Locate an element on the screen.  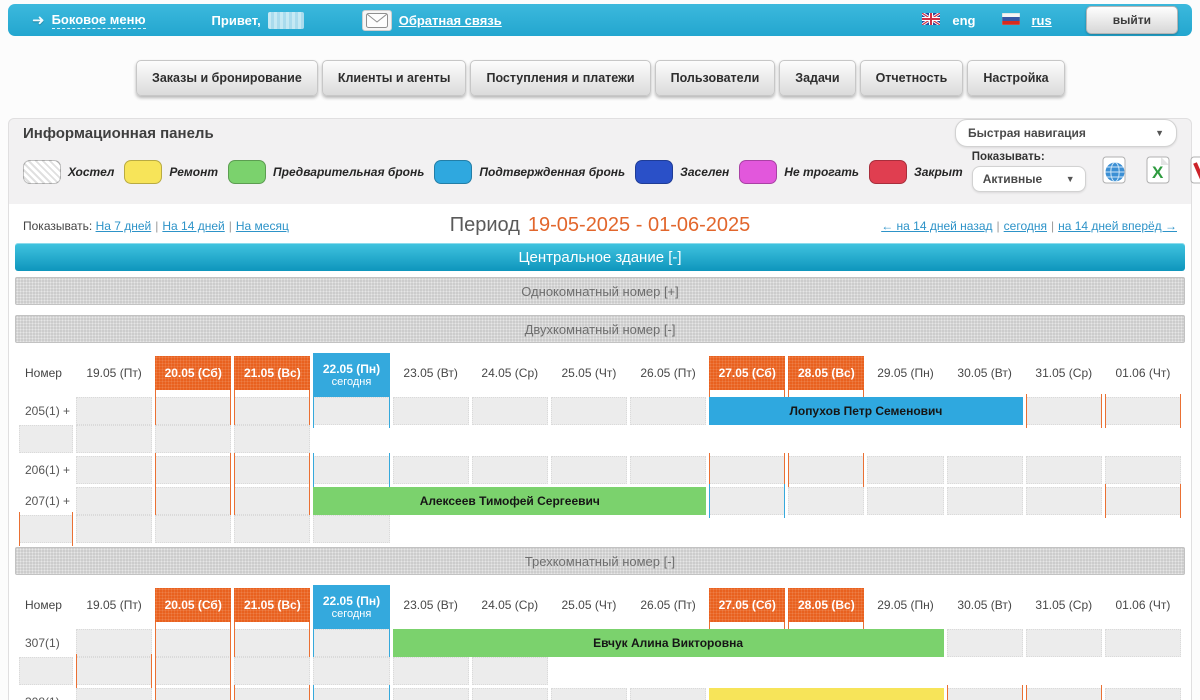
tab-users: Пользователи is located at coordinates (715, 78).